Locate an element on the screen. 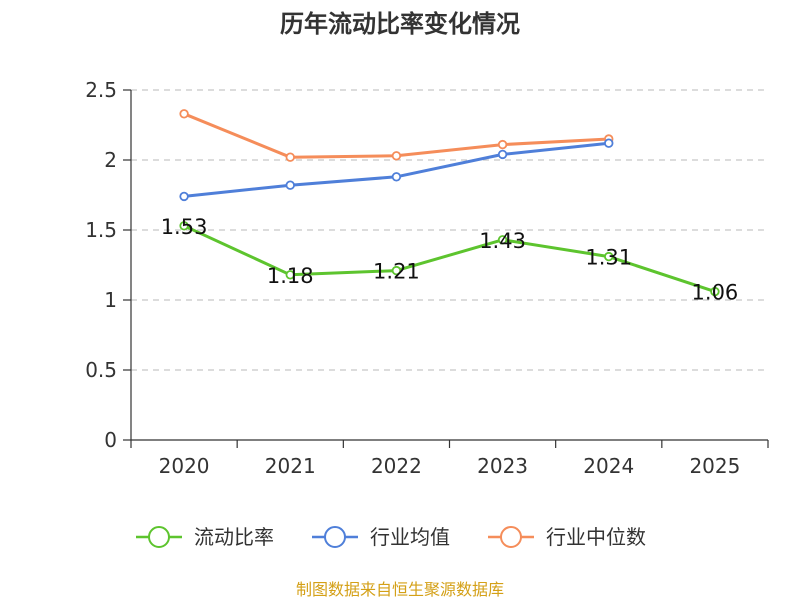 Image resolution: width=800 pixels, height=600 pixels. x-tick-label: 2024 is located at coordinates (608, 466).